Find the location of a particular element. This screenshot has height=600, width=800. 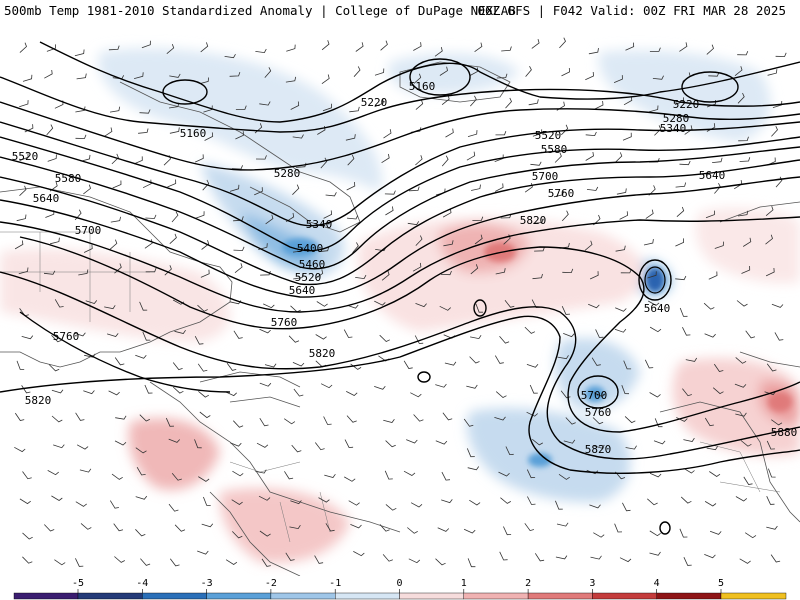

colorbar-tick-label: 2 is located at coordinates (528, 583).